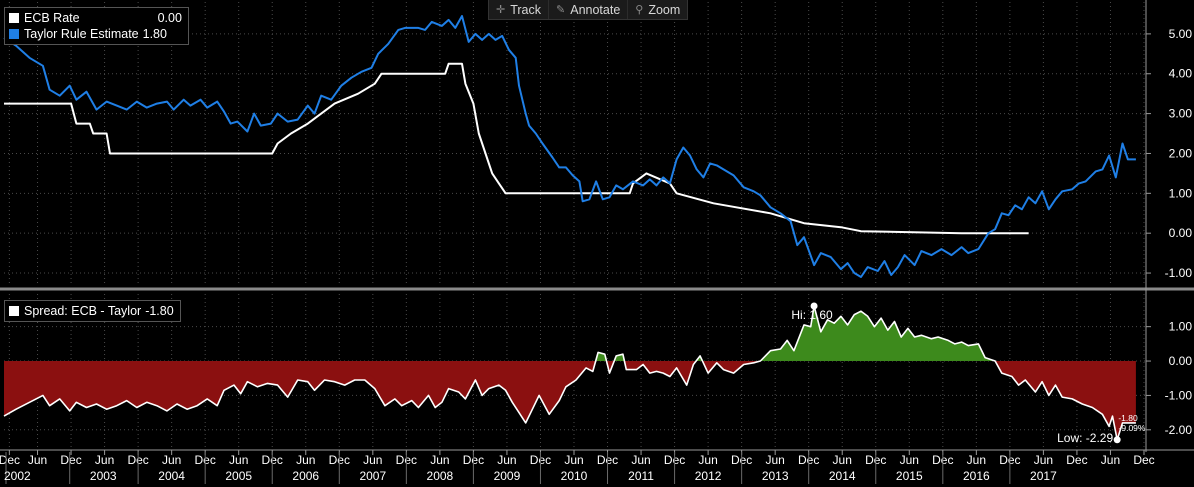 This screenshot has width=1194, height=487. What do you see at coordinates (169, 18) in the screenshot?
I see `legend-value-ecb: 0.00` at bounding box center [169, 18].